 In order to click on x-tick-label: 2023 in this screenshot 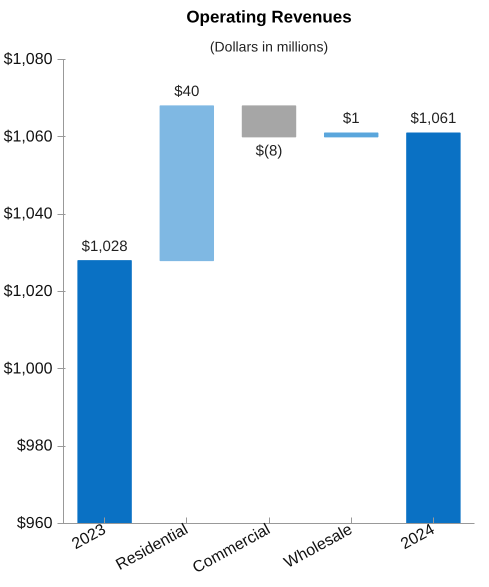, I will do `click(89, 537)`.